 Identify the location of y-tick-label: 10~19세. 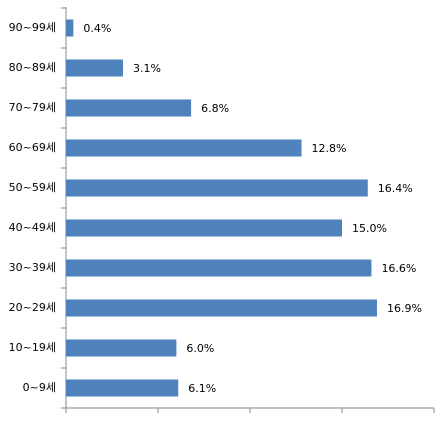
(32, 347).